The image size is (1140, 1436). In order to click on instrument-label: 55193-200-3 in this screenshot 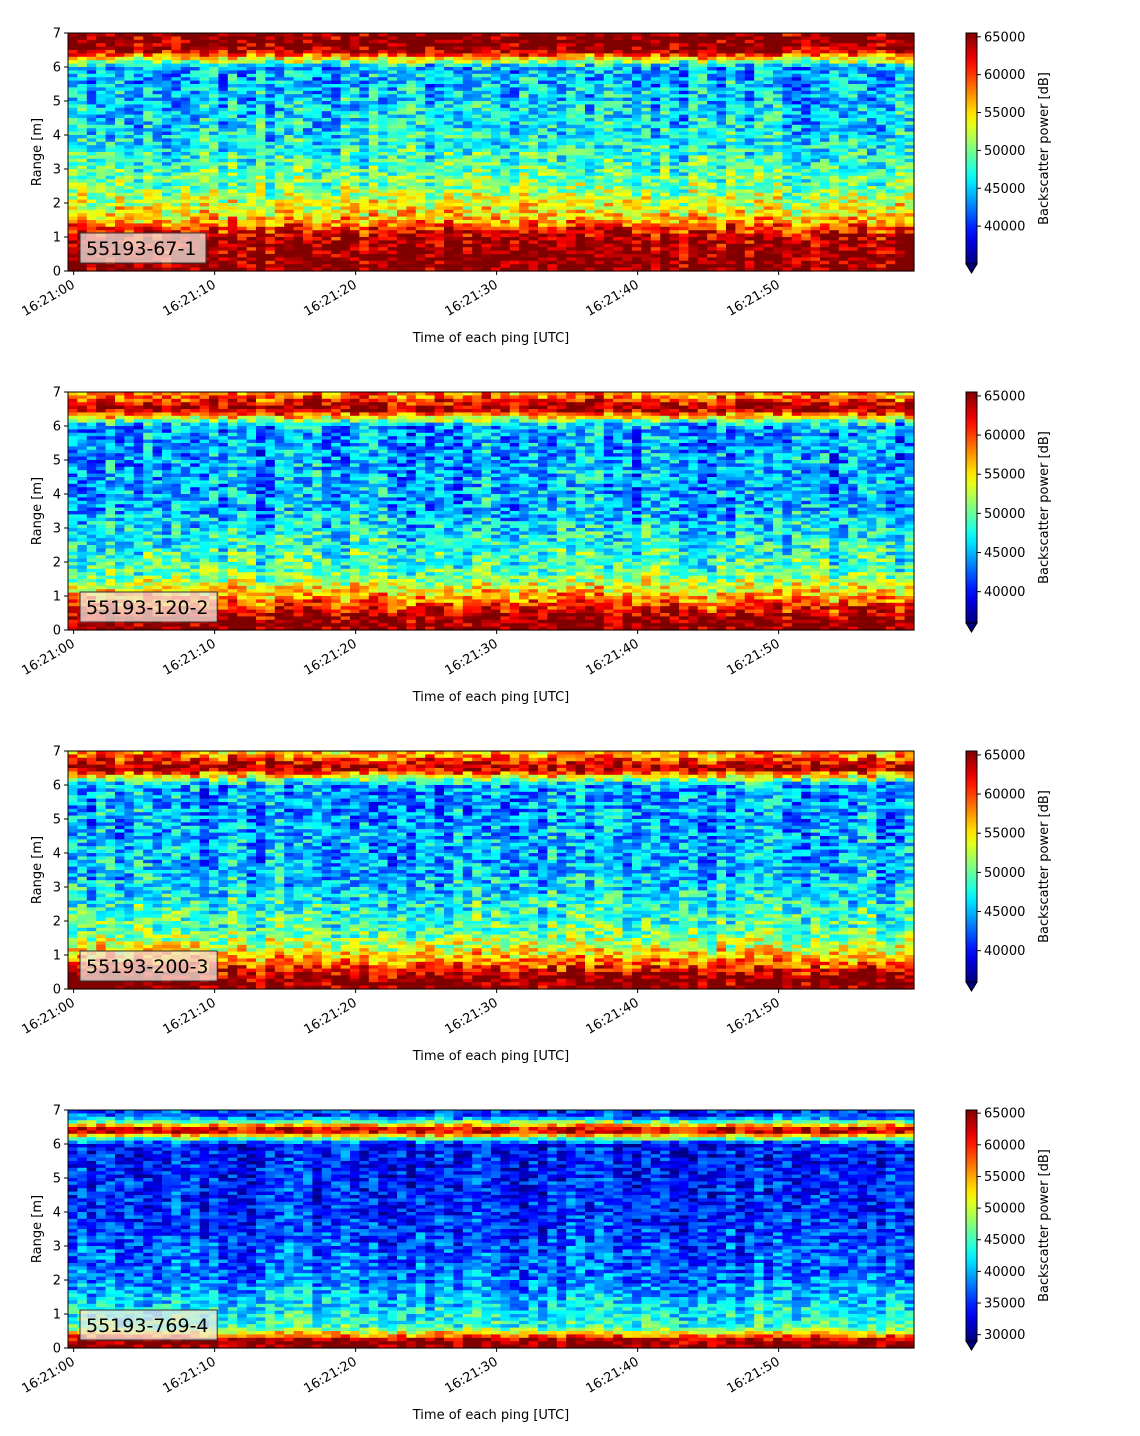, I will do `click(147, 967)`.